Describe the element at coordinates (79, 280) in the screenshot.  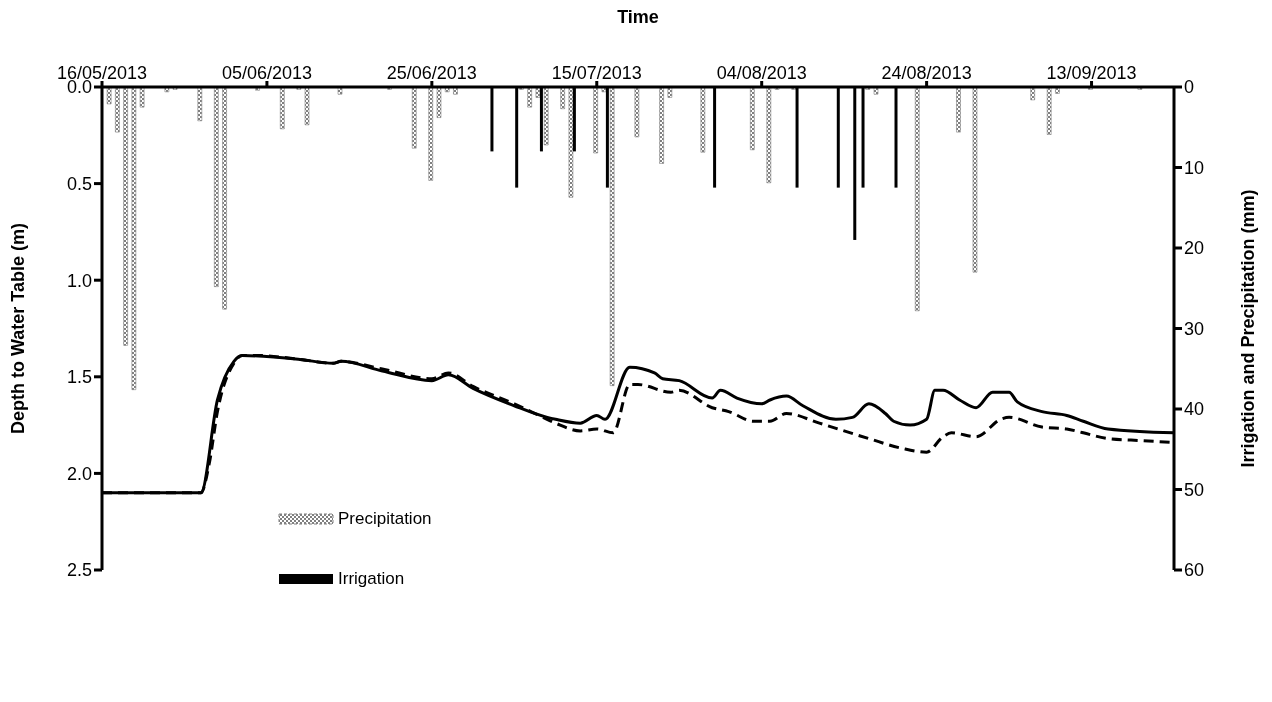
I see `y-tick-label: 1.0` at that location.